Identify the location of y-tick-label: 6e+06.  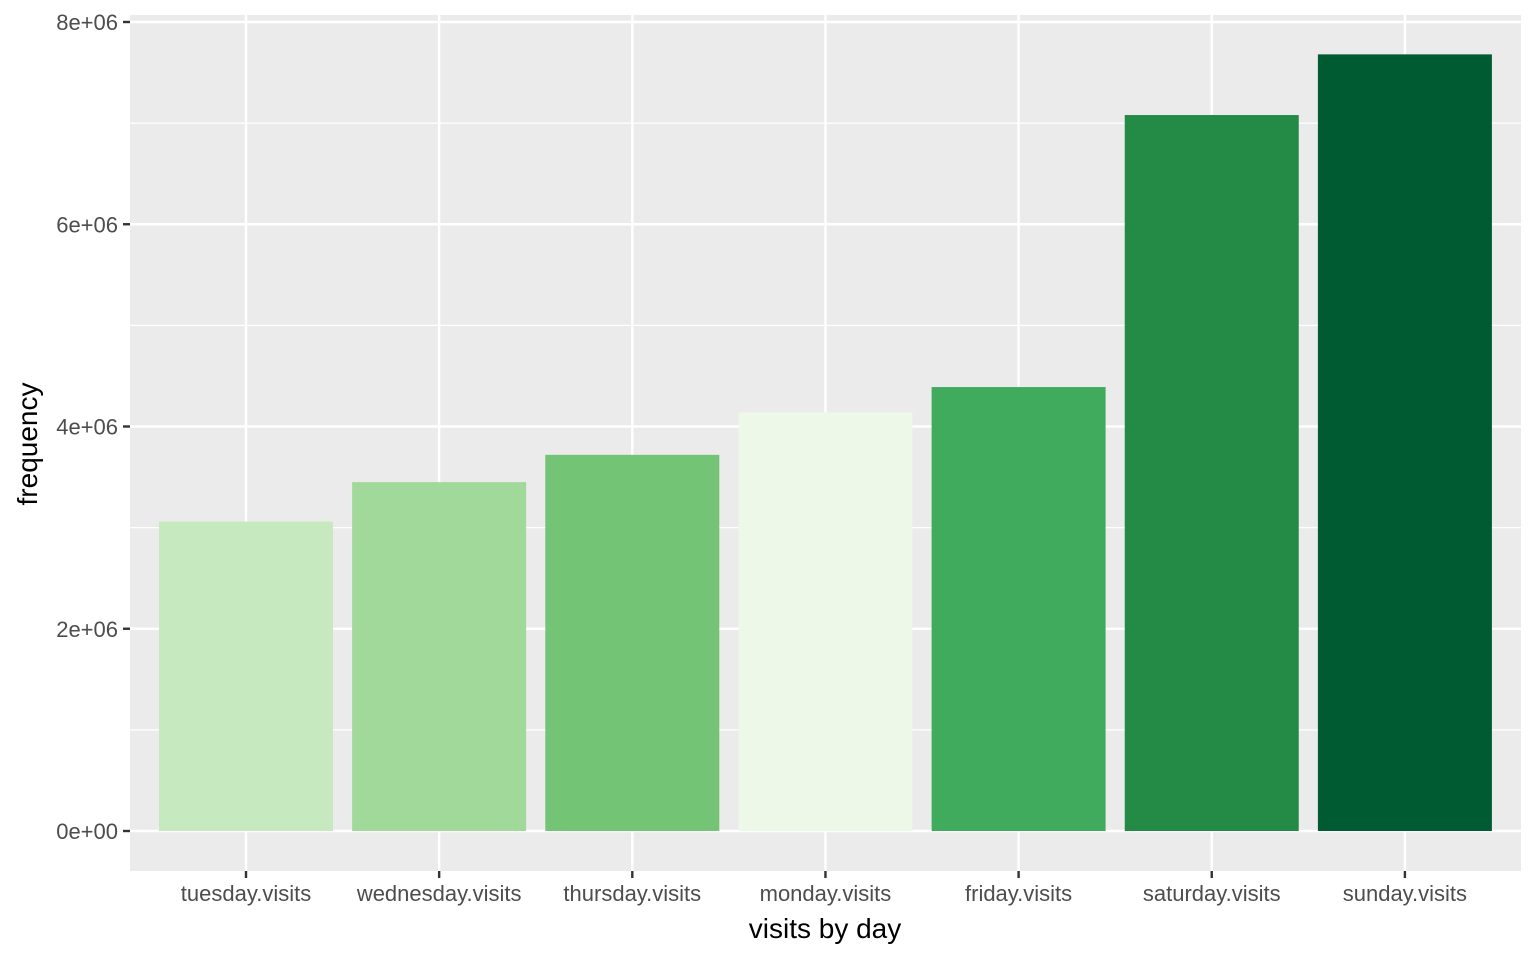
(87, 224).